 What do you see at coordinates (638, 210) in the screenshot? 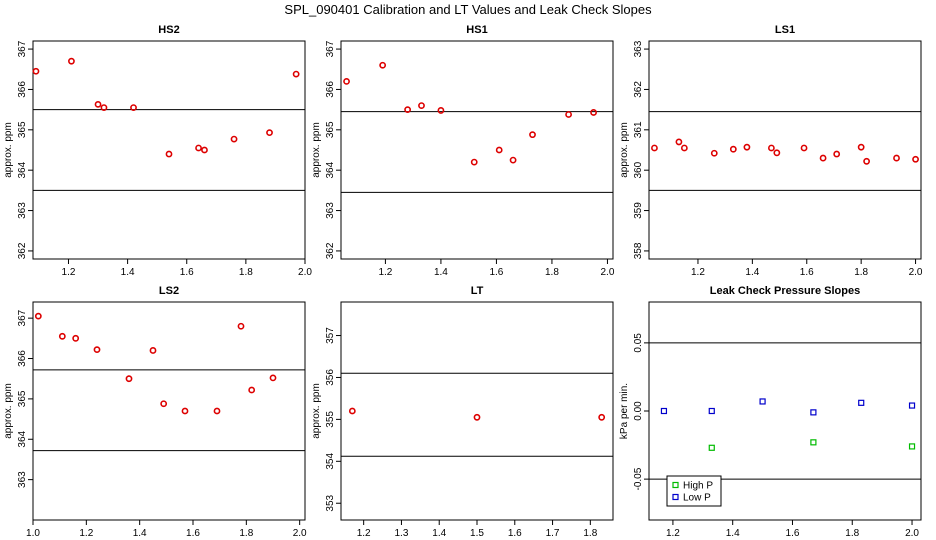
I see `y-tick-label: 359` at bounding box center [638, 210].